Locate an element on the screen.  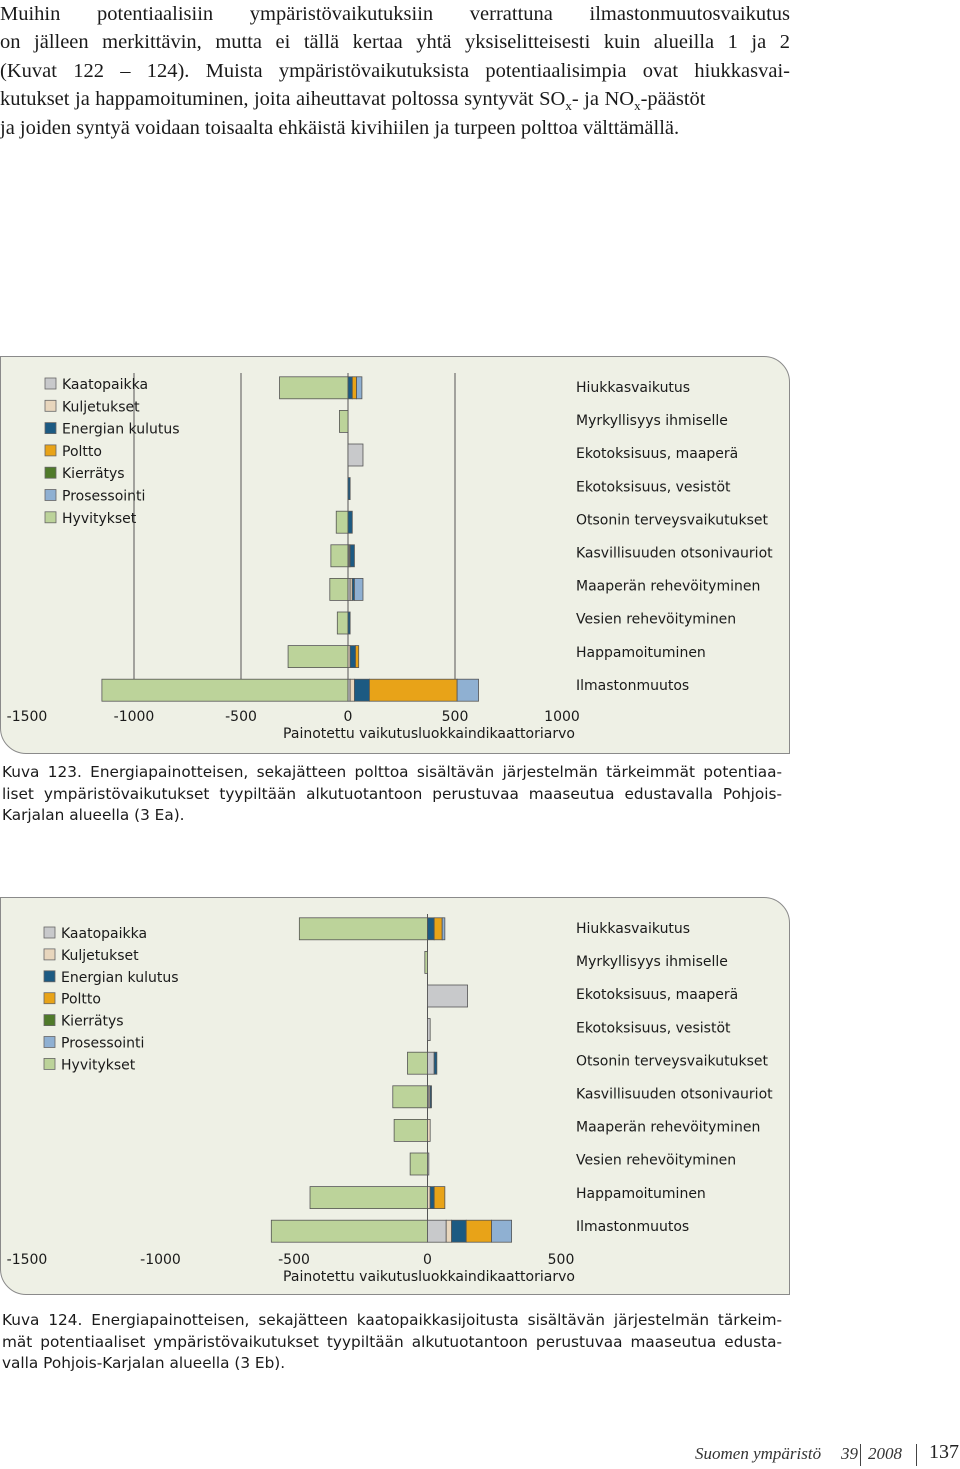
legend-label: Energian kulutus is located at coordinates (121, 430).